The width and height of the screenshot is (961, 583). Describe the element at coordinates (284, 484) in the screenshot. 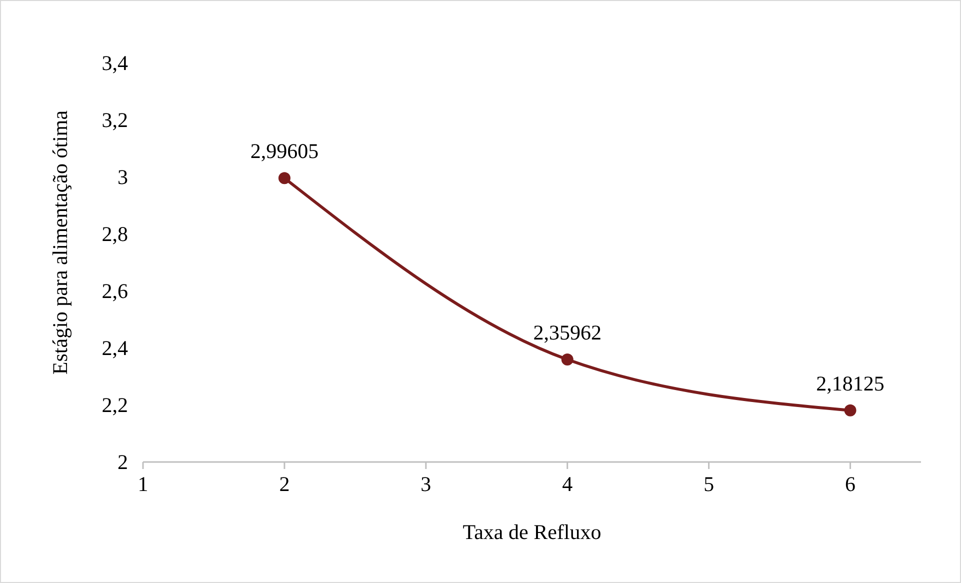

I see `x-tick-label: 2` at that location.